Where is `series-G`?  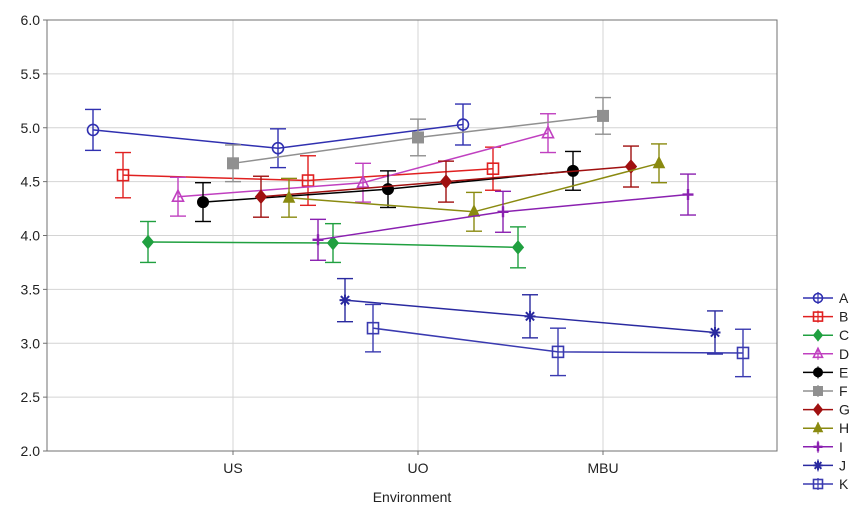
series-G is located at coordinates (446, 181).